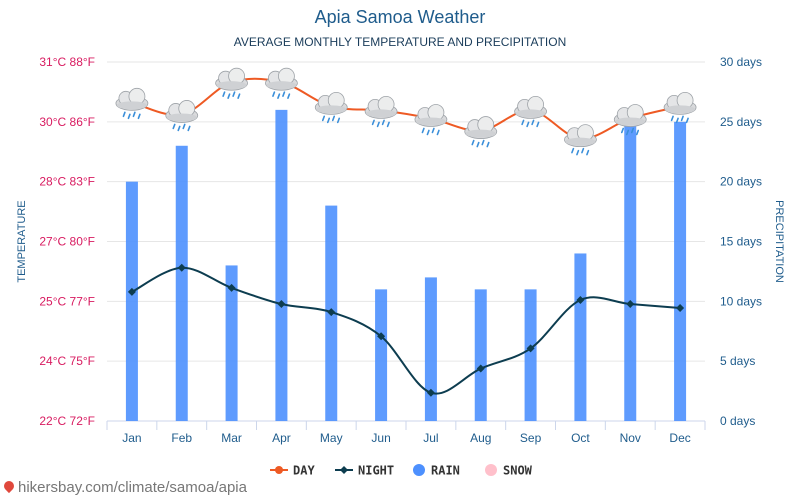  I want to click on x-tick-label: Sep, so click(531, 438).